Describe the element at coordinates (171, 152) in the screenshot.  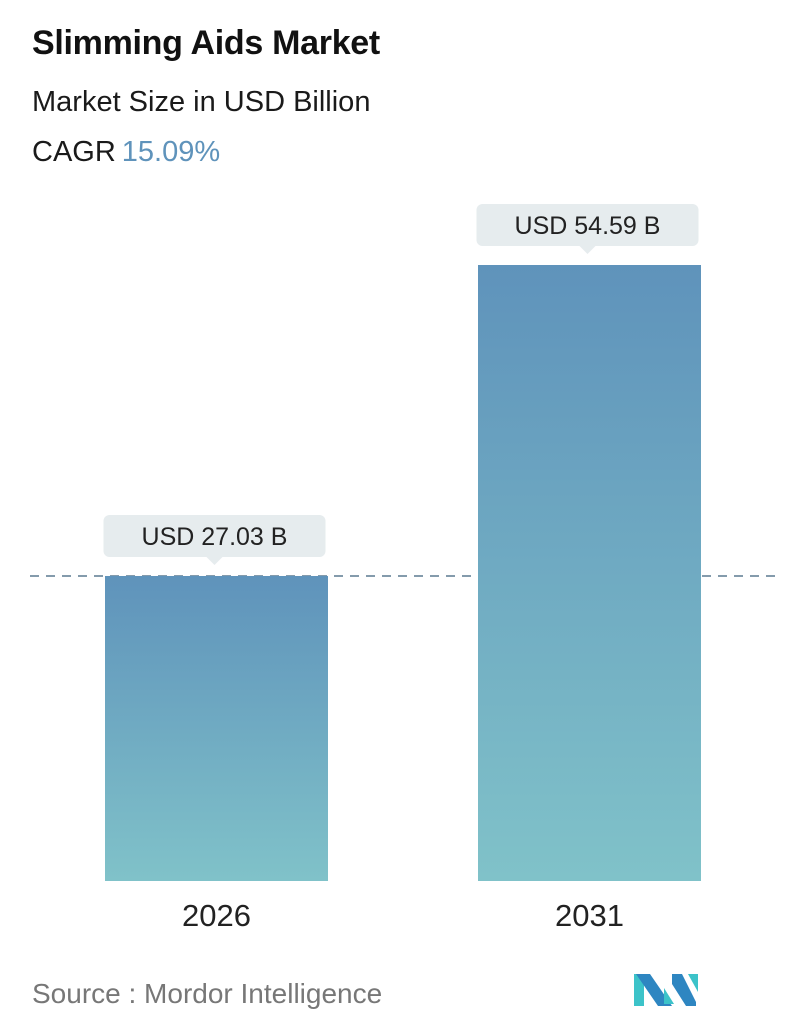
I see `cagr-value: 15.09%` at that location.